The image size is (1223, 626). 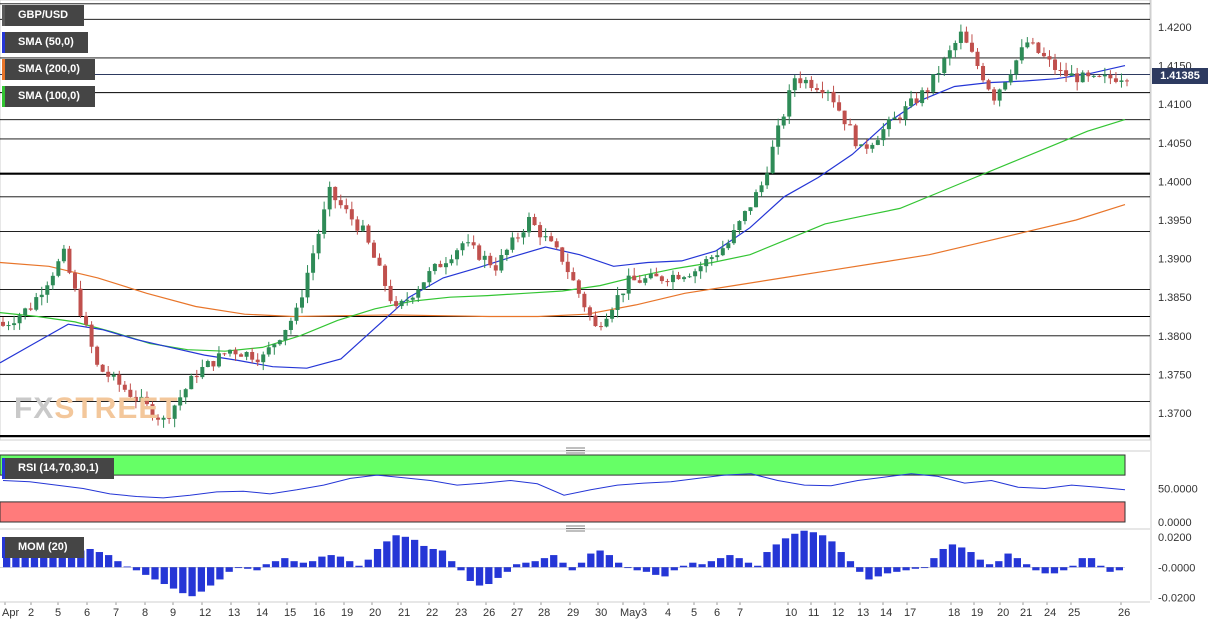 What do you see at coordinates (1175, 538) in the screenshot?
I see `mom-tick-label: 0.0200` at bounding box center [1175, 538].